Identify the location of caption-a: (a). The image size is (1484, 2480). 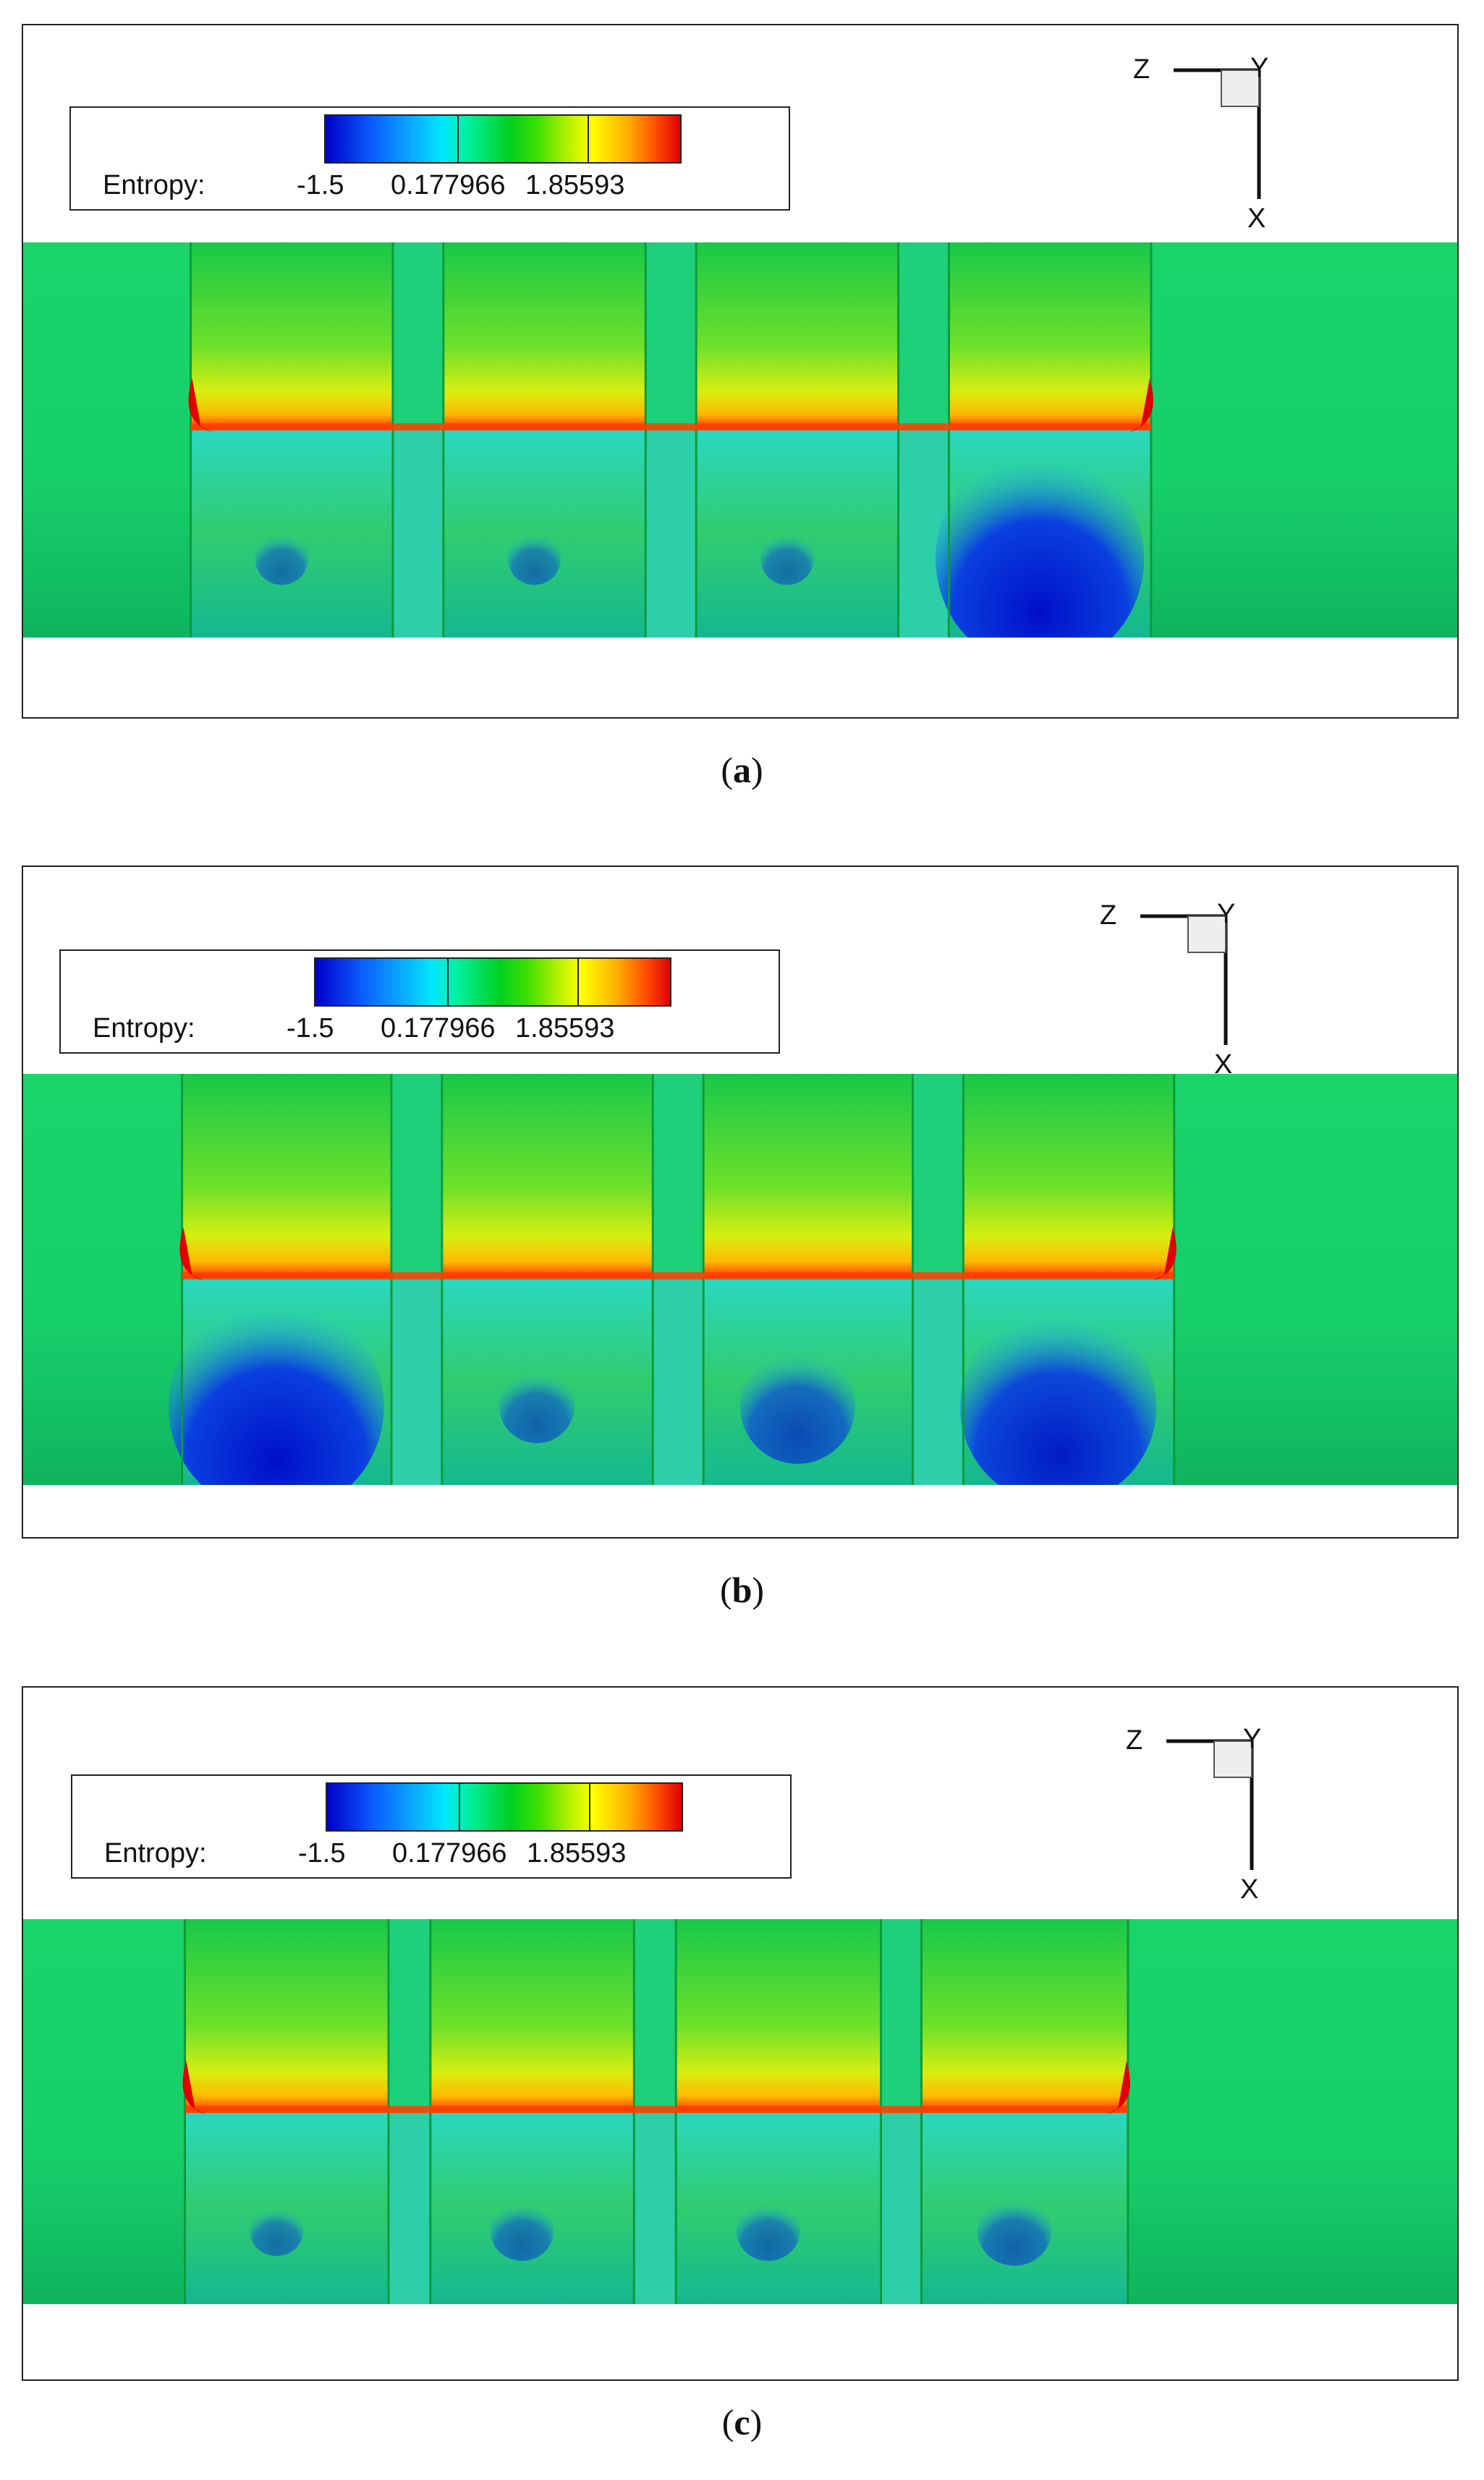
(742, 770).